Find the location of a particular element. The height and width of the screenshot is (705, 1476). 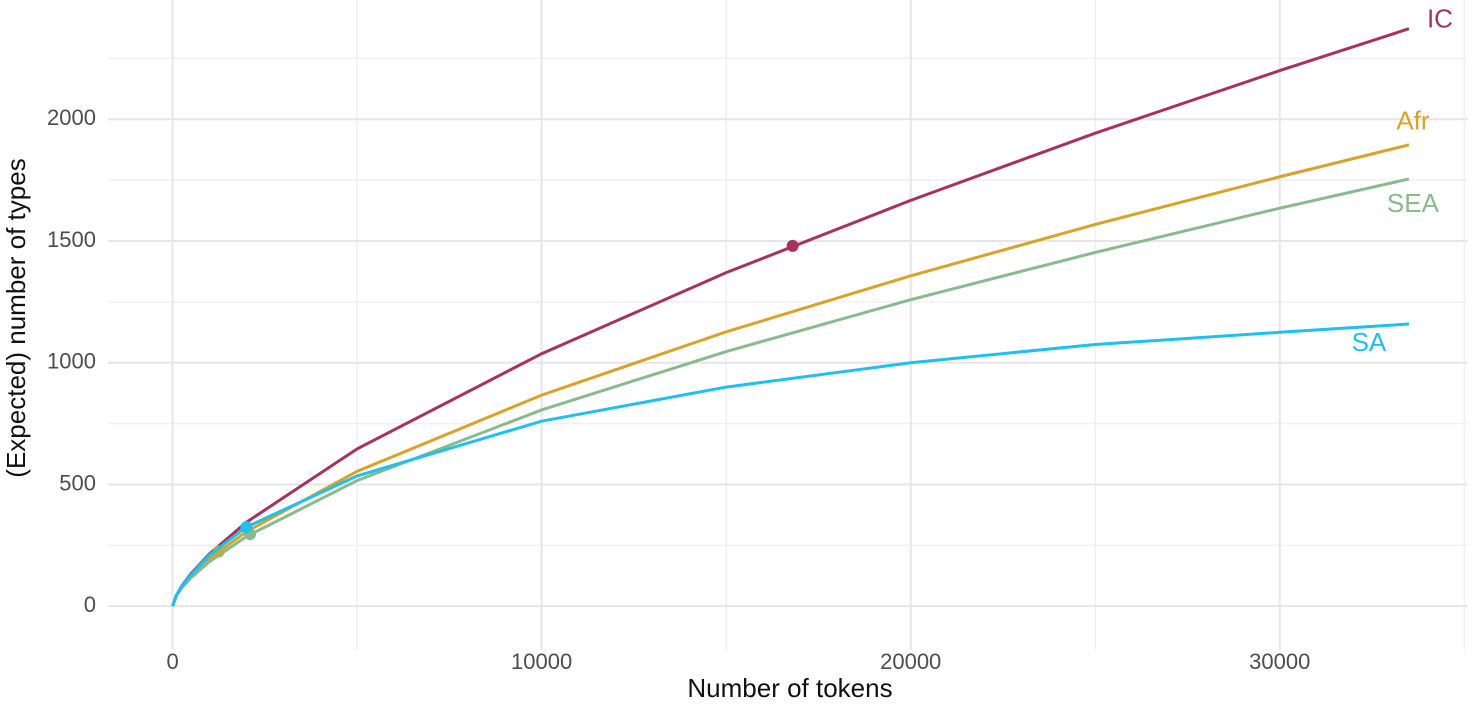

y-tick-label: 500 is located at coordinates (77, 482).